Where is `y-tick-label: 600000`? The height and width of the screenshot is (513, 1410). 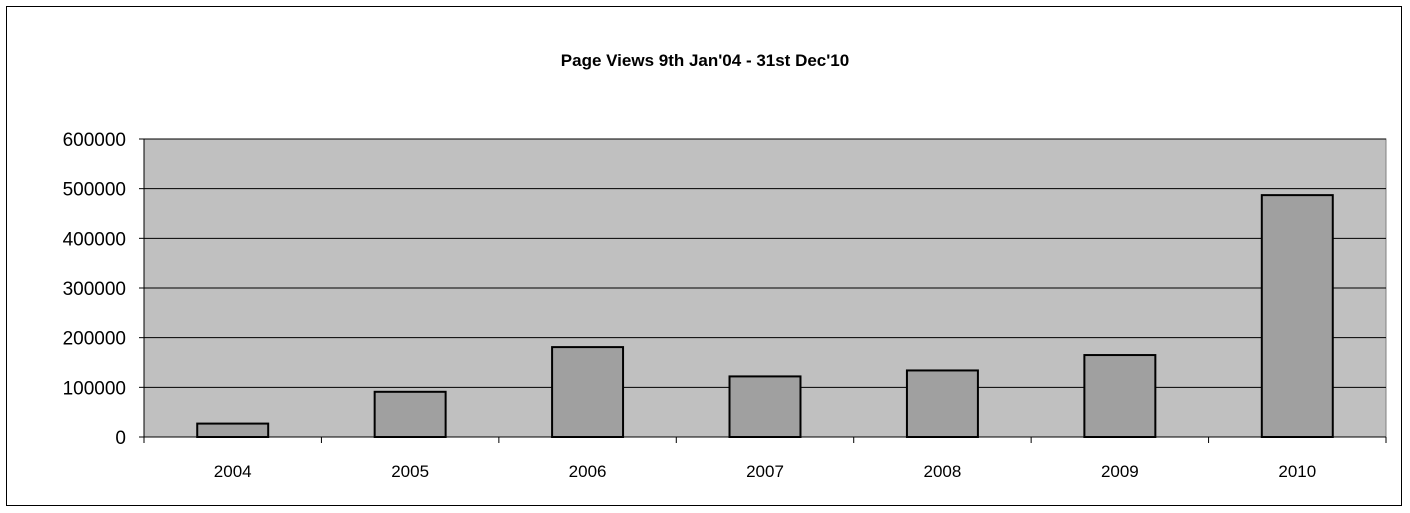
y-tick-label: 600000 is located at coordinates (94, 140).